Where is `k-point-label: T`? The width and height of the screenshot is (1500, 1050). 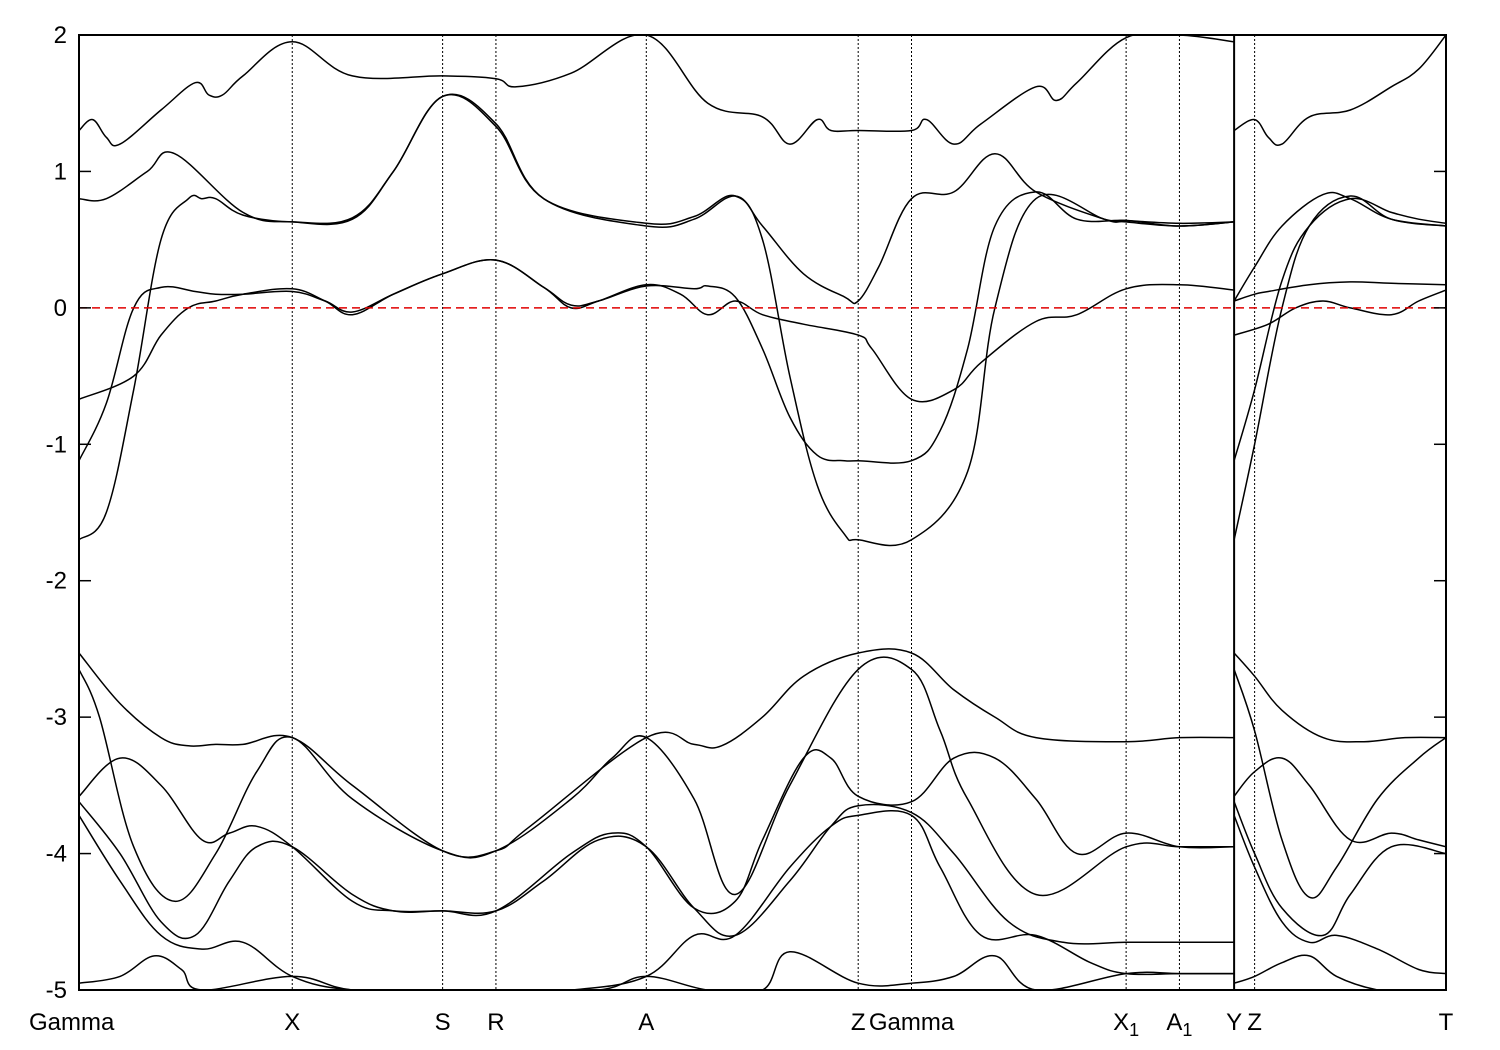 k-point-label: T is located at coordinates (1446, 1022).